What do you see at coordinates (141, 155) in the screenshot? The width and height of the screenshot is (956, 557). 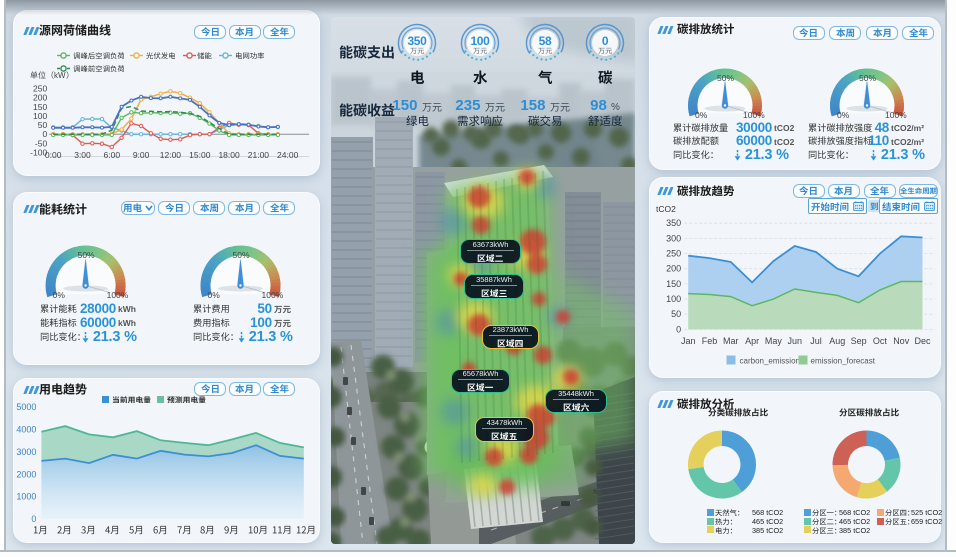 I see `svg-text: 9:00` at bounding box center [141, 155].